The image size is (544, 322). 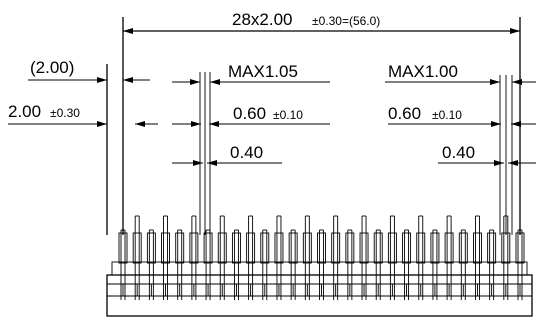 What do you see at coordinates (65, 113) in the screenshot?
I see `pitch-tol-text: ±0.30` at bounding box center [65, 113].